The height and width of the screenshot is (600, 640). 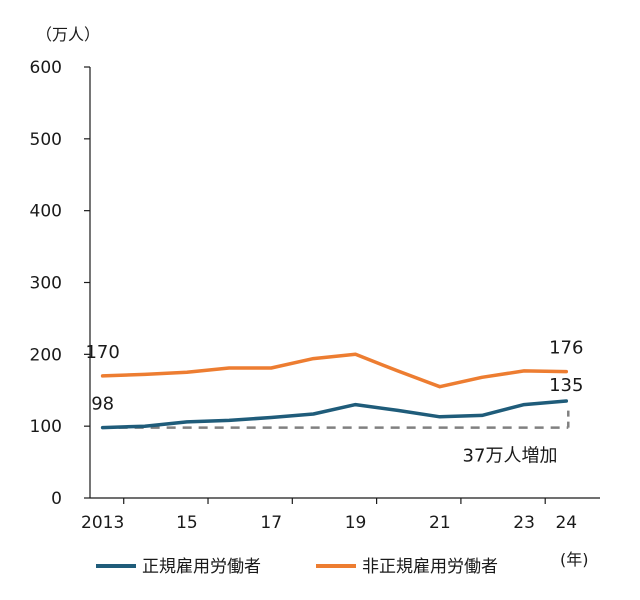 What do you see at coordinates (46, 427) in the screenshot?
I see `y-tick-label: 100` at bounding box center [46, 427].